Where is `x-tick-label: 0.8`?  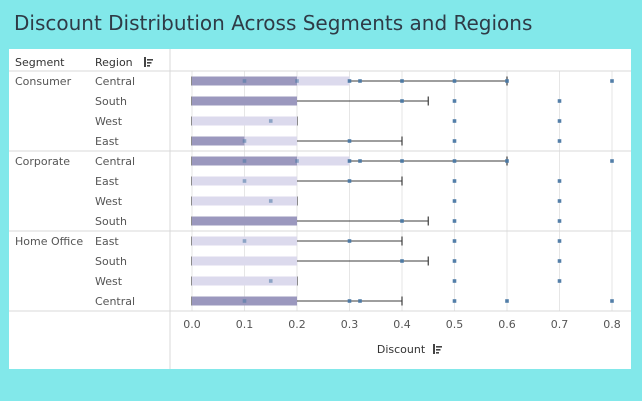
x-tick-label: 0.8 is located at coordinates (612, 324).